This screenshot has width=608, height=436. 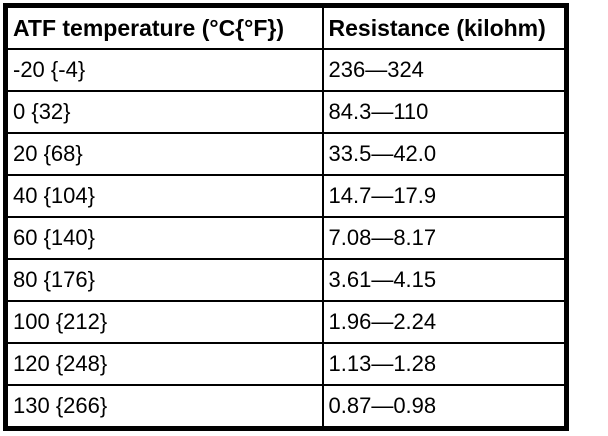 I want to click on resistance-cell: 14.7—17.9, so click(x=444, y=196).